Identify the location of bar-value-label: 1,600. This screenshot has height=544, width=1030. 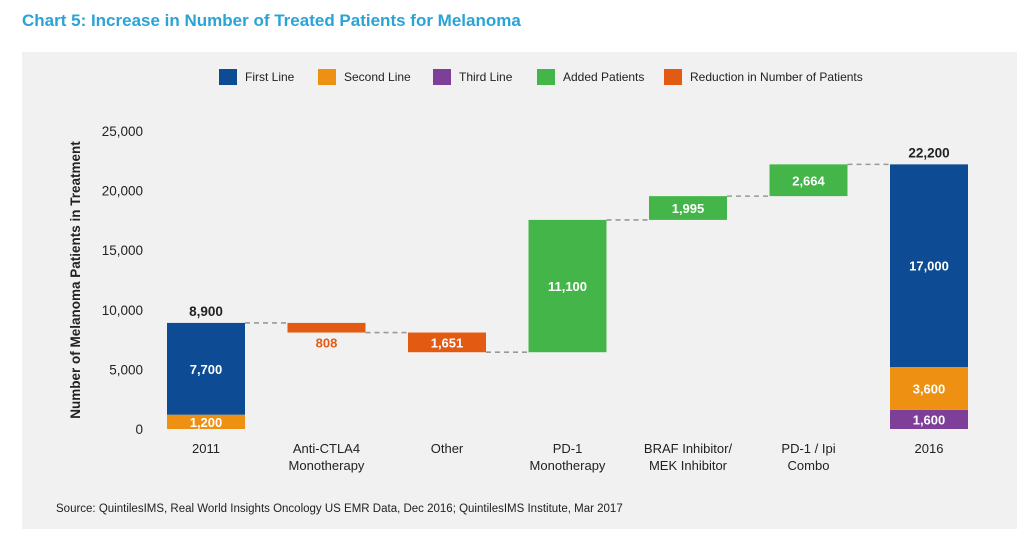
(929, 419).